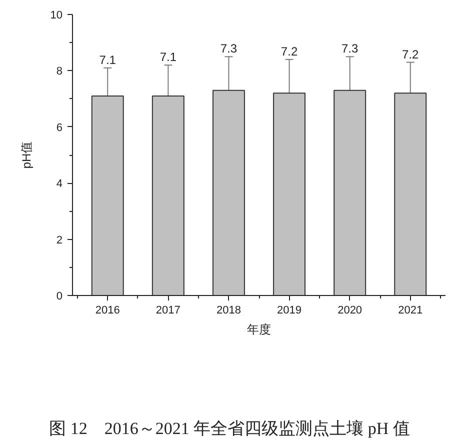 The image size is (469, 443). What do you see at coordinates (168, 310) in the screenshot?
I see `x-tick-label: 2017` at bounding box center [168, 310].